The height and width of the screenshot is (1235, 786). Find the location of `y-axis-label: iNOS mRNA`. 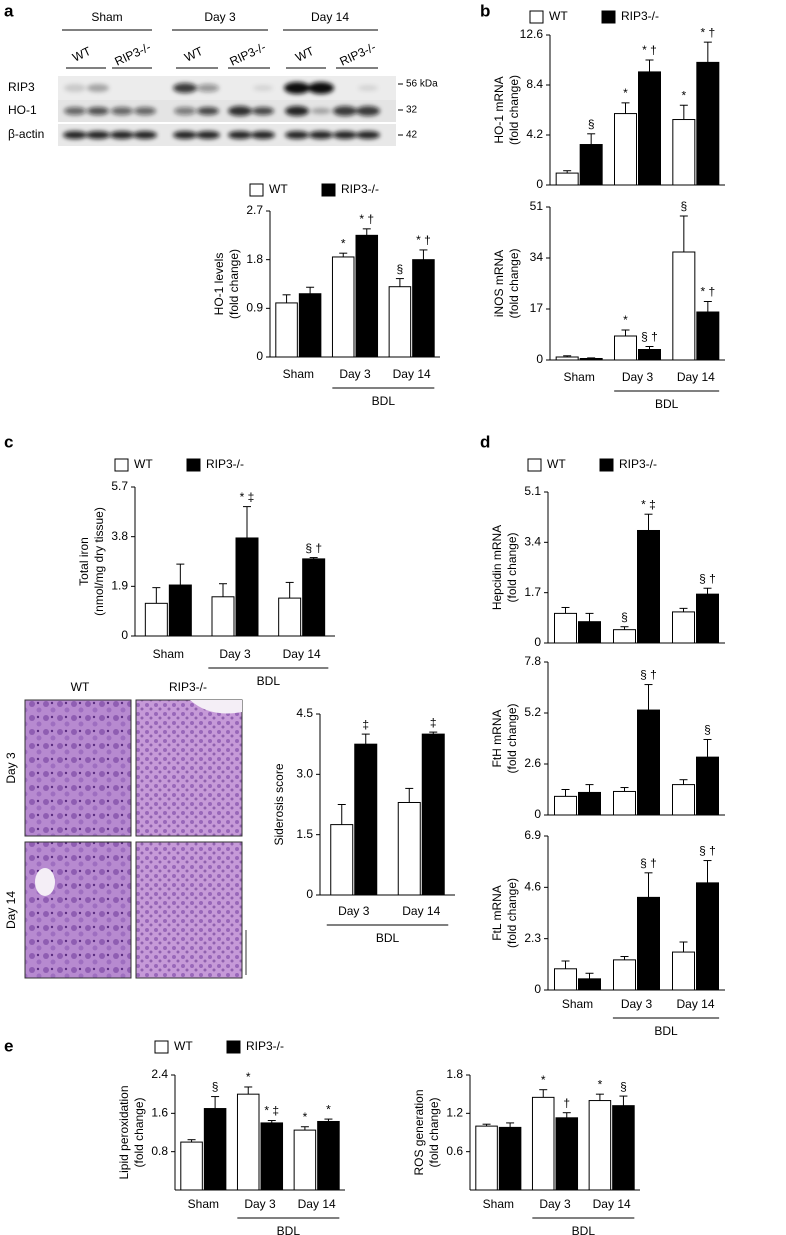

y-axis-label: iNOS mRNA is located at coordinates (499, 283).